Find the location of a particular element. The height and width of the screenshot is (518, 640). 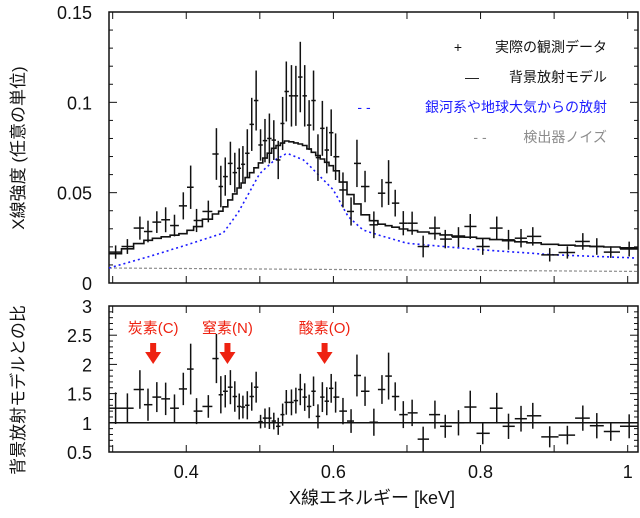

legend-label: 背景放射モデル is located at coordinates (558, 77).